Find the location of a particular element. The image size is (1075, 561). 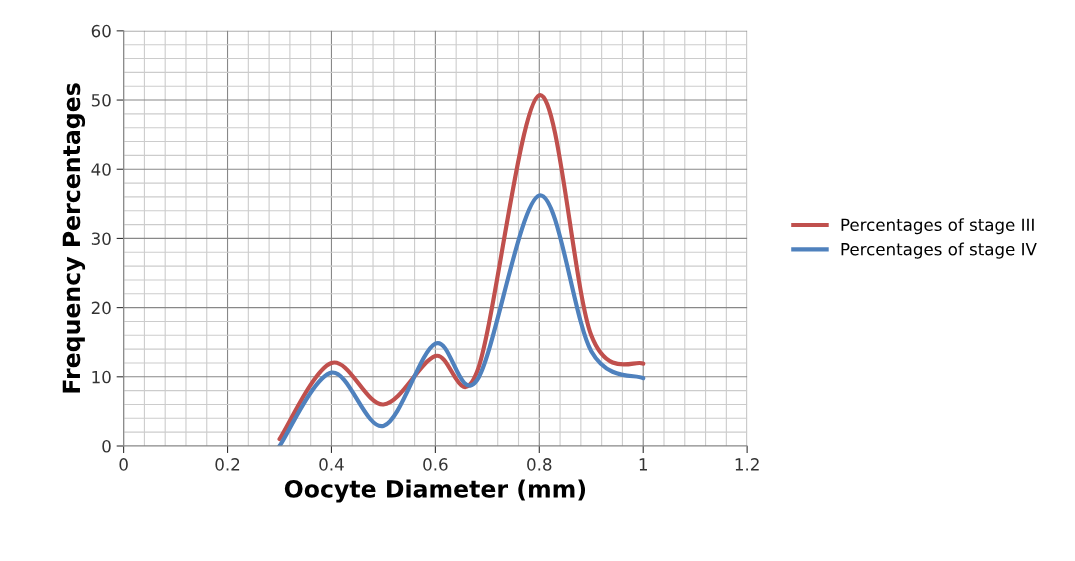

y-tick-label: 40 is located at coordinates (101, 169).